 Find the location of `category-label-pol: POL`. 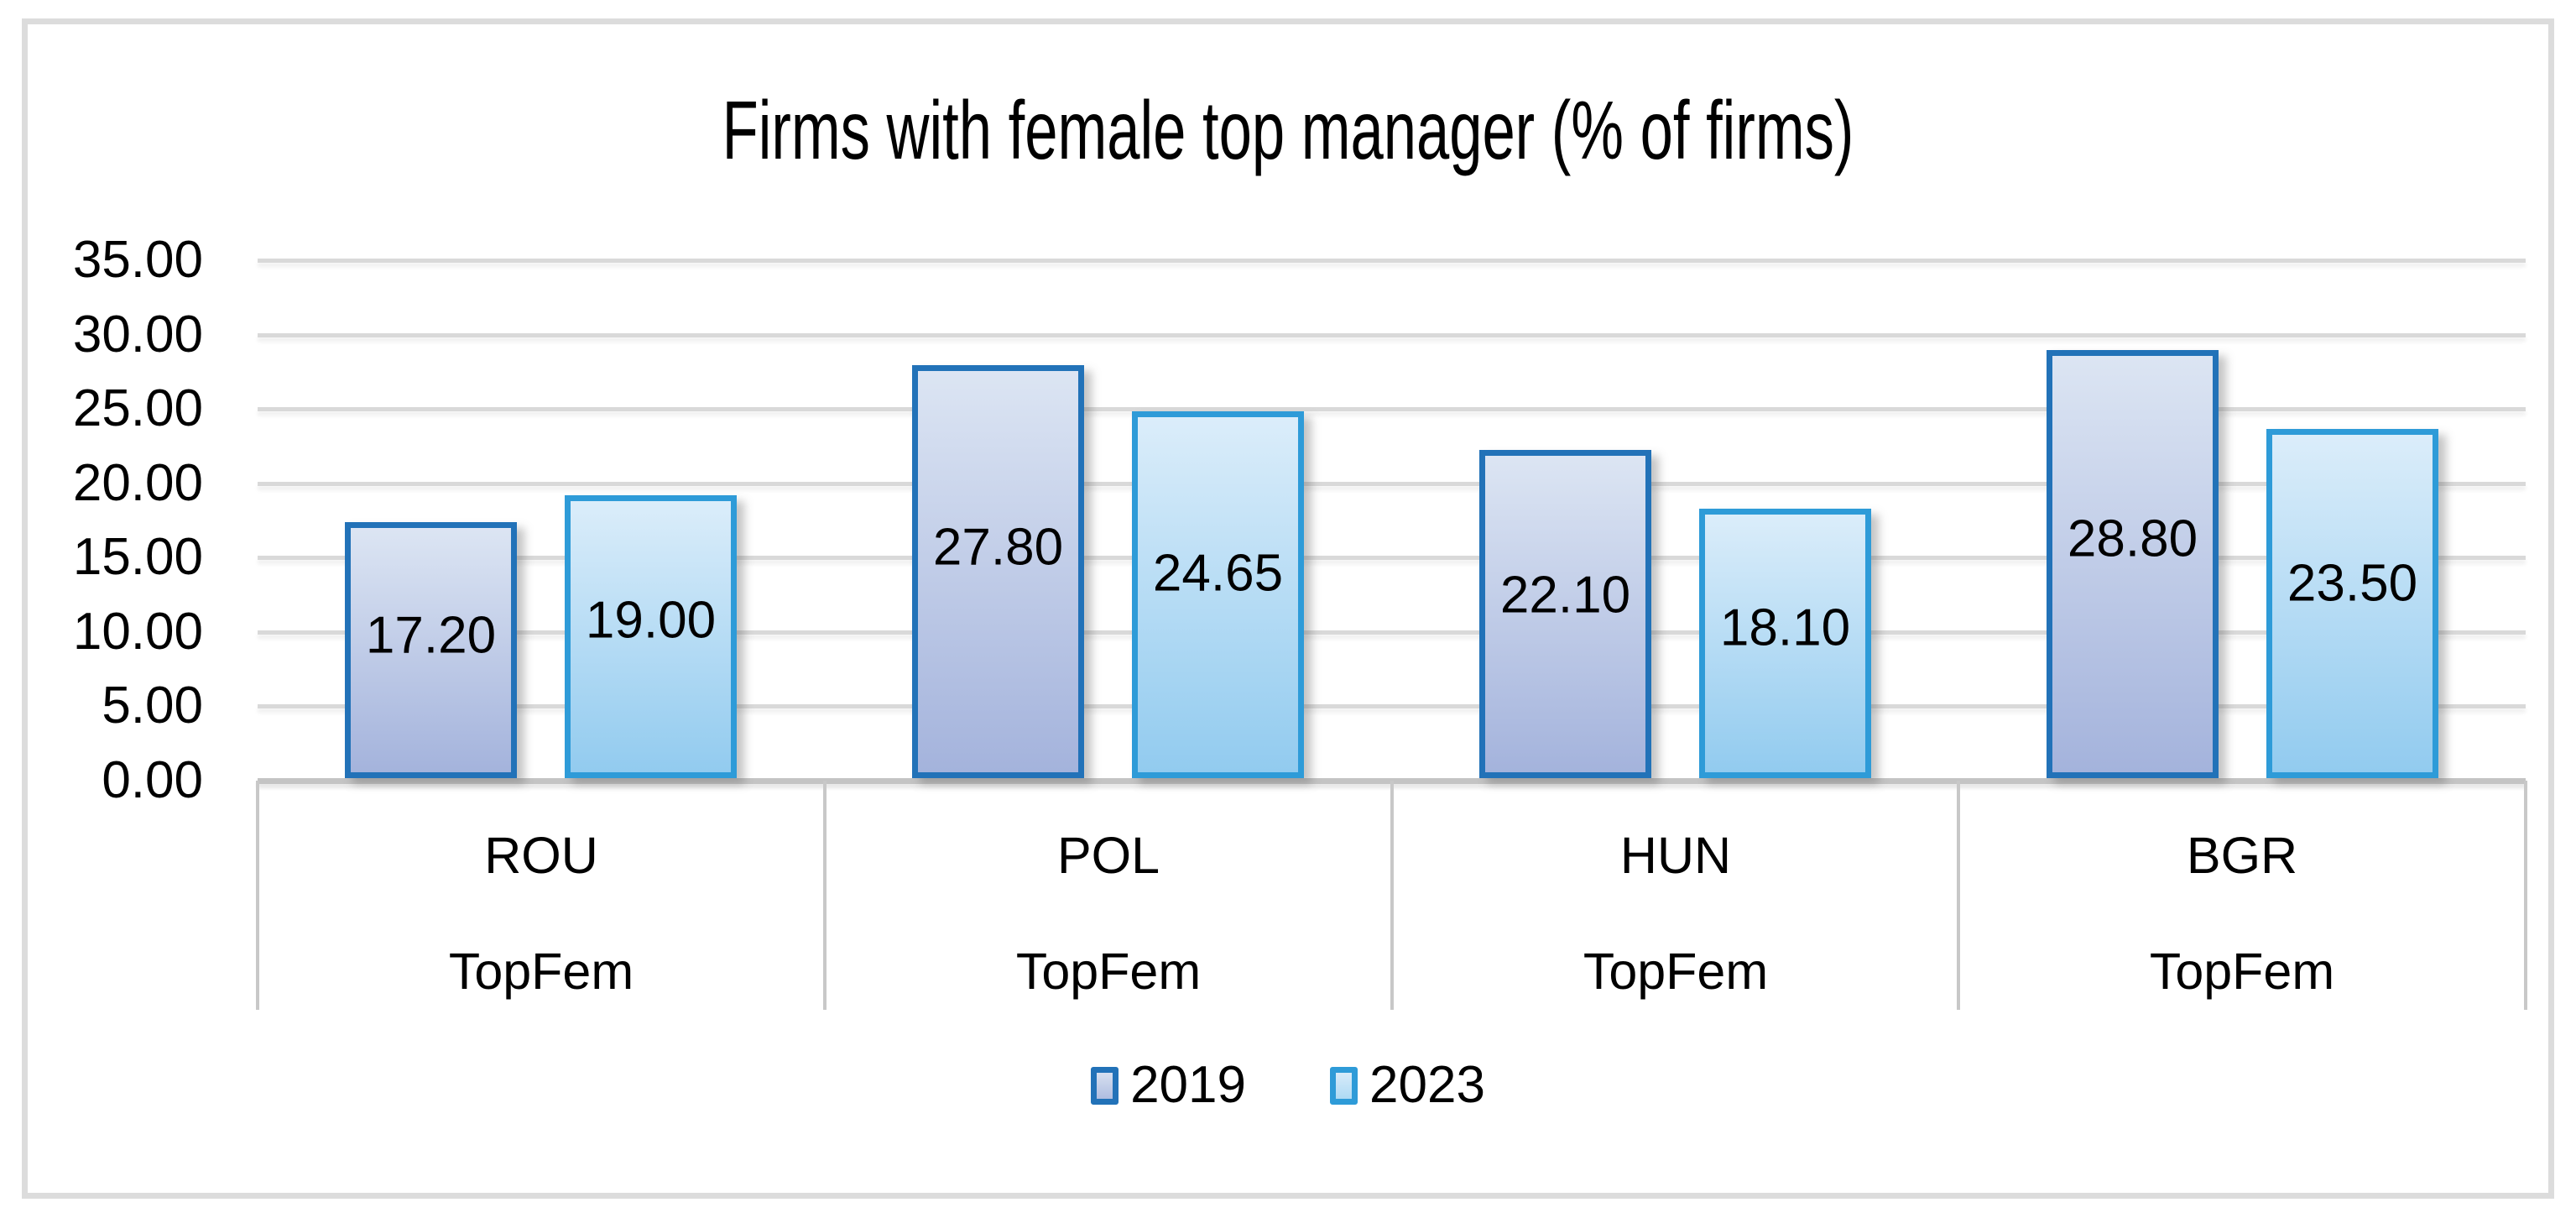

category-label-pol: POL is located at coordinates (1108, 855).